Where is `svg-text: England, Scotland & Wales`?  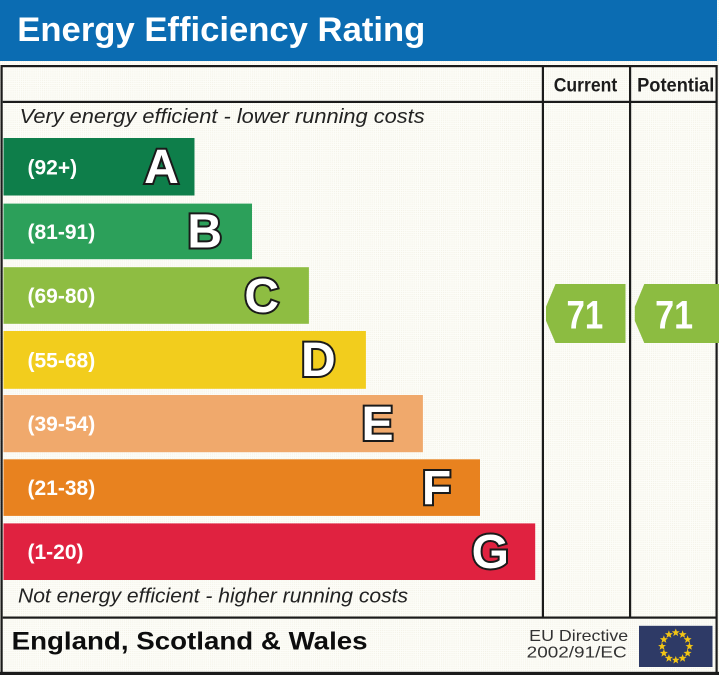 svg-text: England, Scotland & Wales is located at coordinates (190, 642).